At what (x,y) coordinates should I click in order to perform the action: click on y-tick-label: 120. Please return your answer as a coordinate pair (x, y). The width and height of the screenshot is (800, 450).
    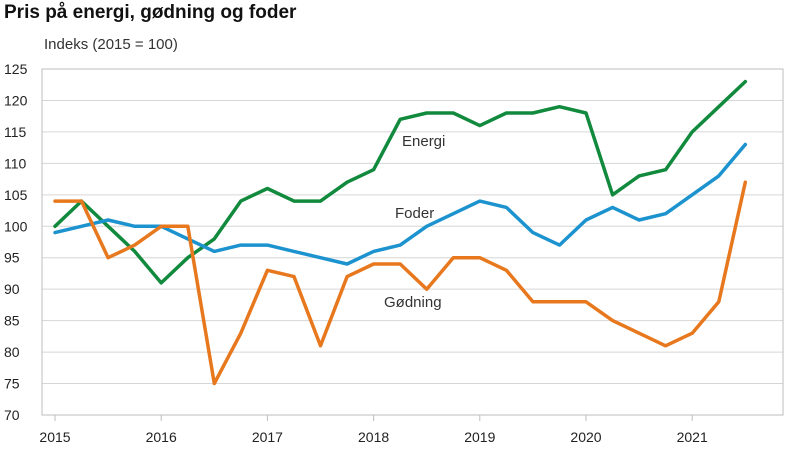
    Looking at the image, I should click on (16, 100).